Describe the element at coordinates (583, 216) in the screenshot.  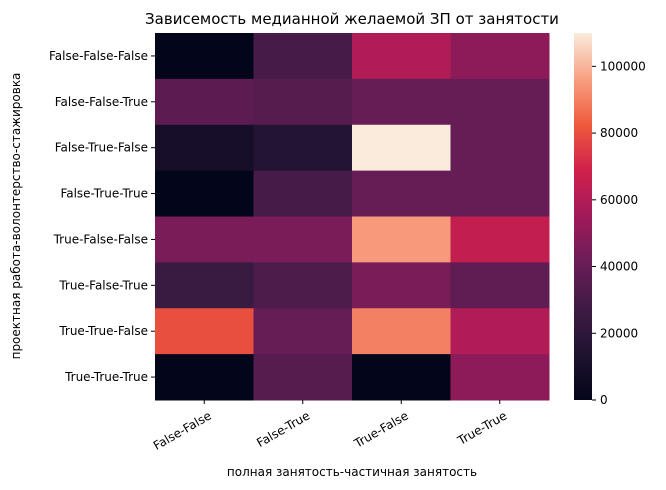
I see `colorbar` at that location.